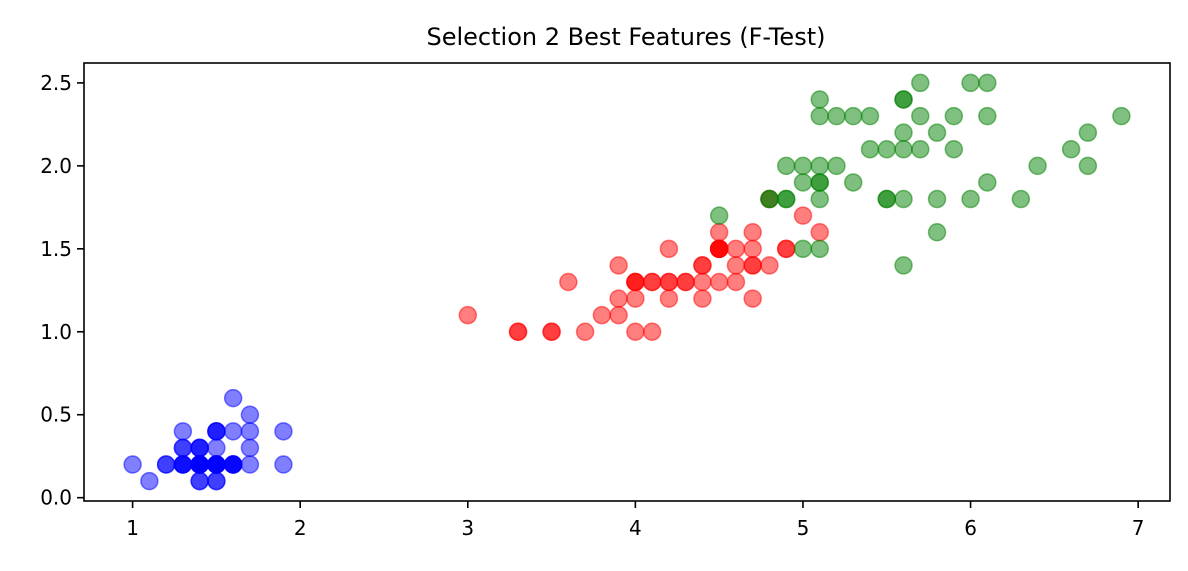  I want to click on y-tick-label: 2.0, so click(56, 166).